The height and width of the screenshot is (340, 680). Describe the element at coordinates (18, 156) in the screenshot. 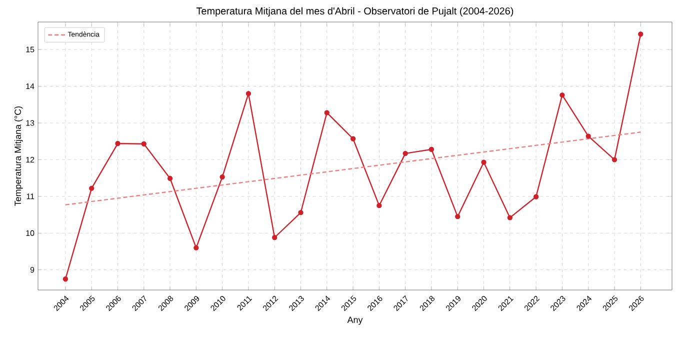

I see `y-axis-title: Temperatura Mitjana (°C)` at that location.